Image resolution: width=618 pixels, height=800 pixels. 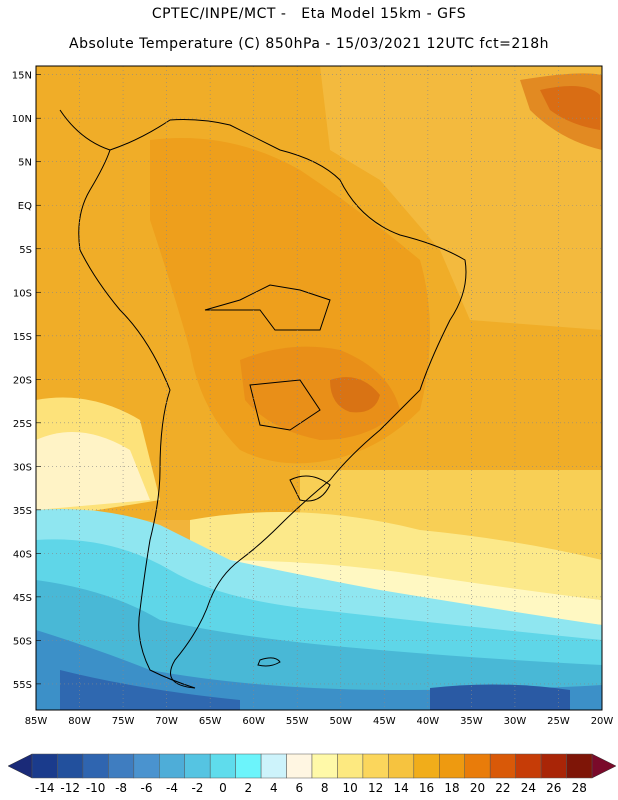 I want to click on lon-label: 80W, so click(x=79, y=721).